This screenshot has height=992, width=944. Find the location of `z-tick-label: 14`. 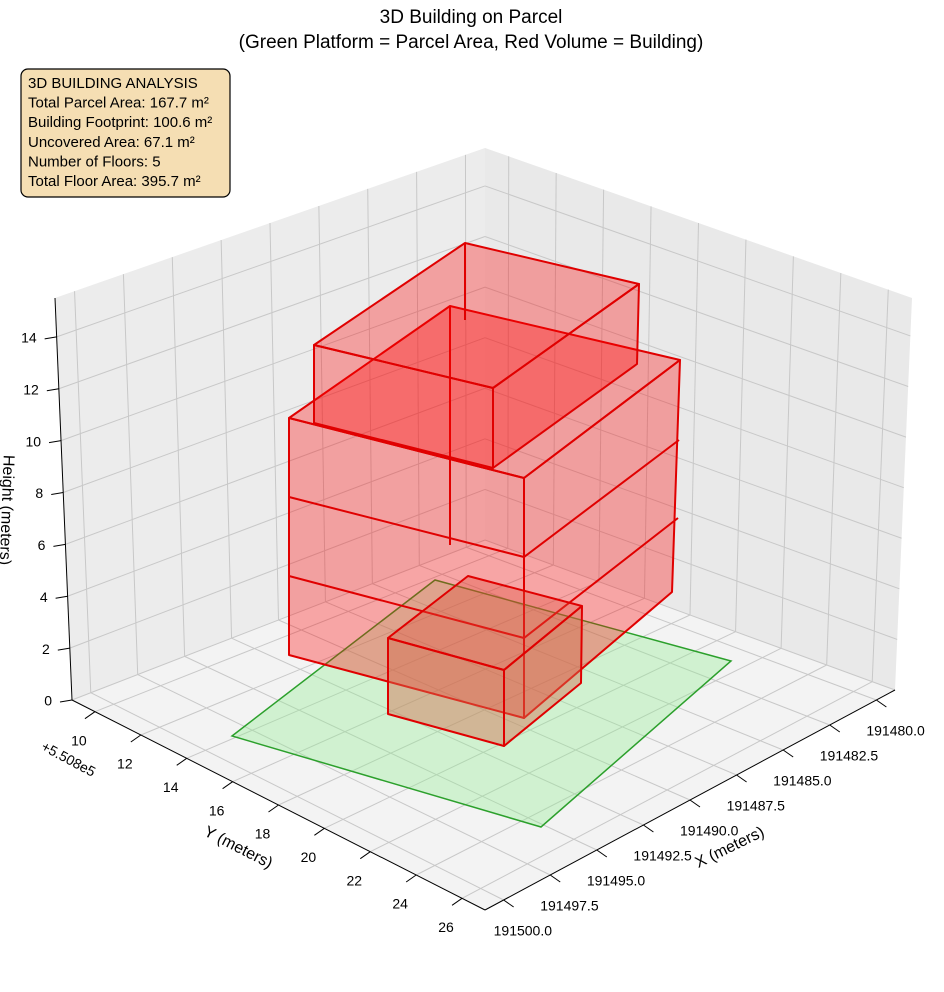

z-tick-label: 14 is located at coordinates (29, 338).